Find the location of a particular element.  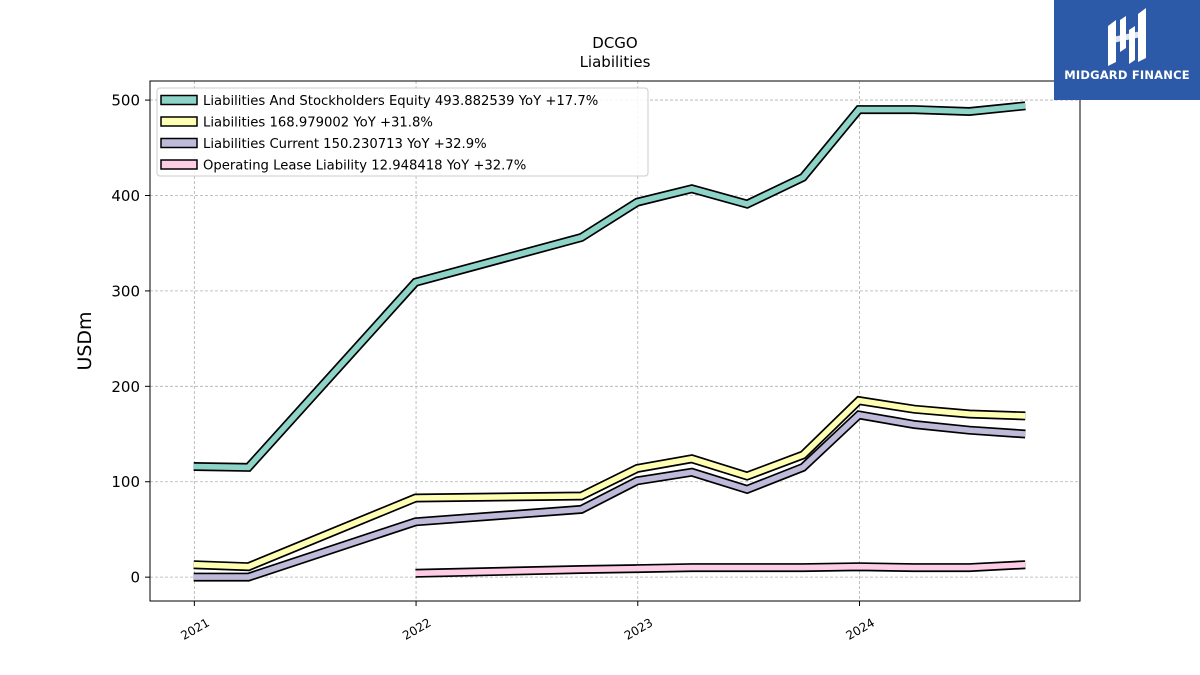

y-tick-label: 0 is located at coordinates (135, 578).